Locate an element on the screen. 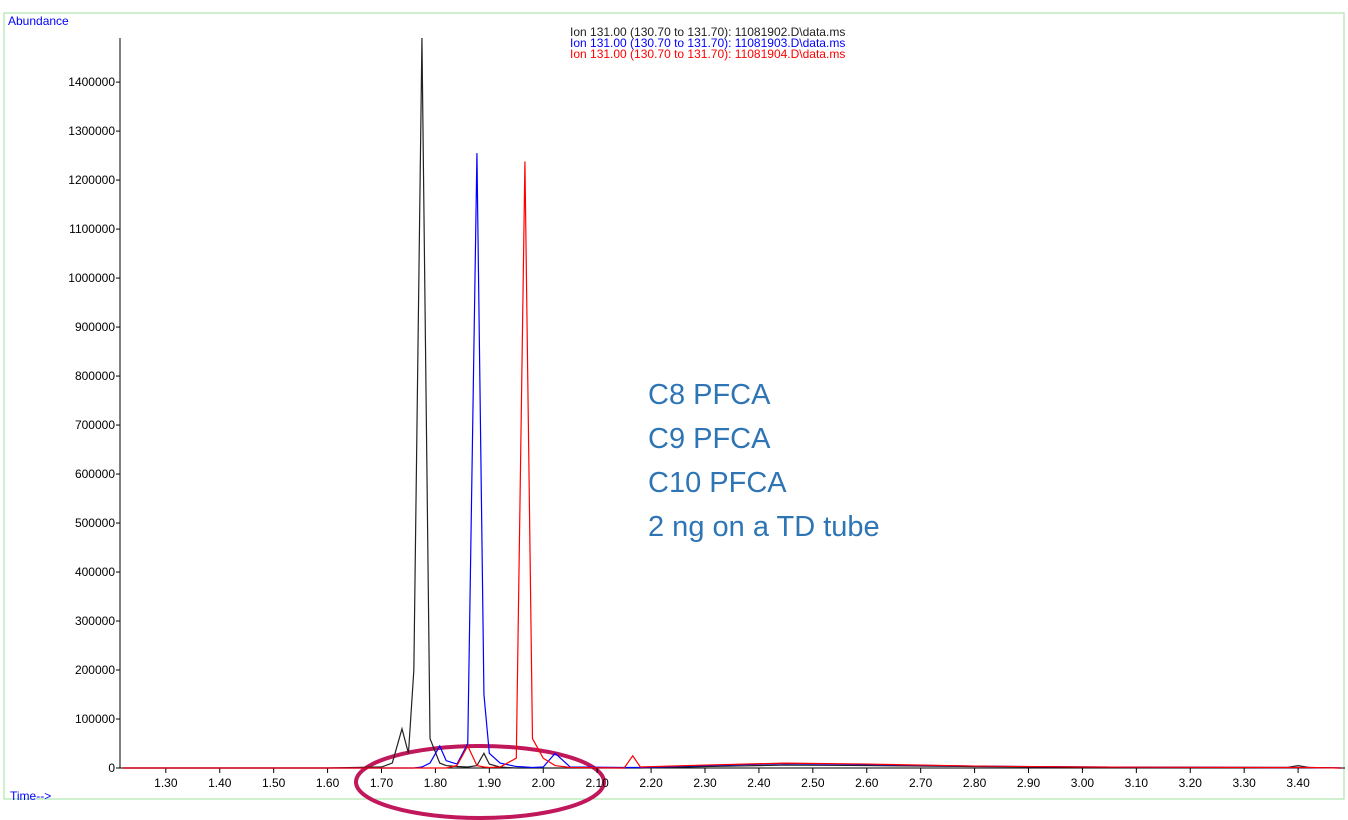 This screenshot has height=820, width=1348. annotation: 2 ng on a TD tube is located at coordinates (764, 527).